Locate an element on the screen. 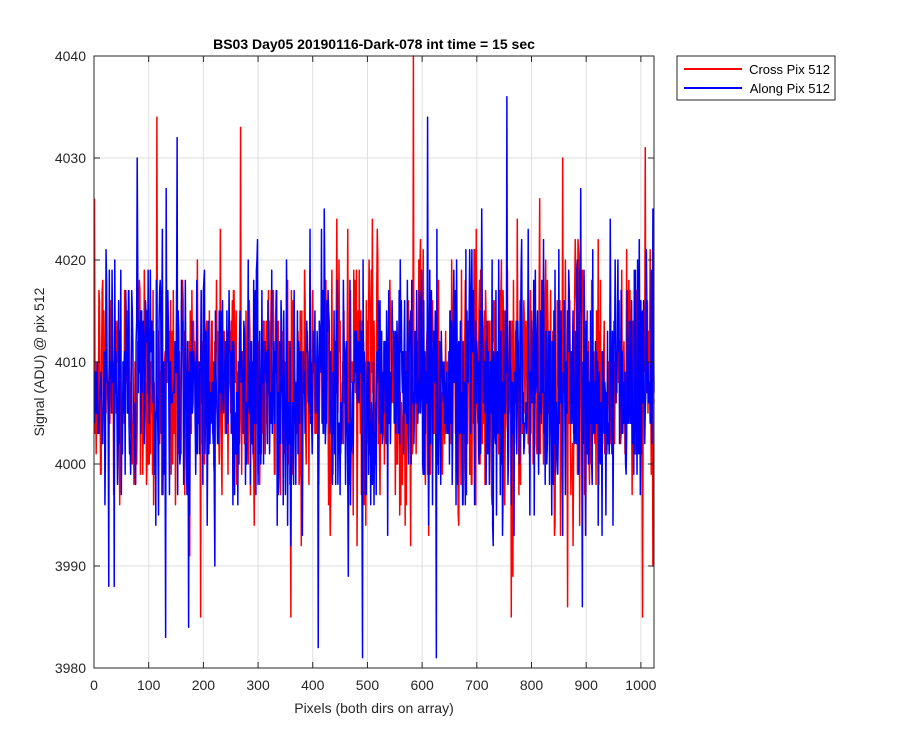 This screenshot has width=900, height=755. y-tick-label: 3980 is located at coordinates (70, 668).